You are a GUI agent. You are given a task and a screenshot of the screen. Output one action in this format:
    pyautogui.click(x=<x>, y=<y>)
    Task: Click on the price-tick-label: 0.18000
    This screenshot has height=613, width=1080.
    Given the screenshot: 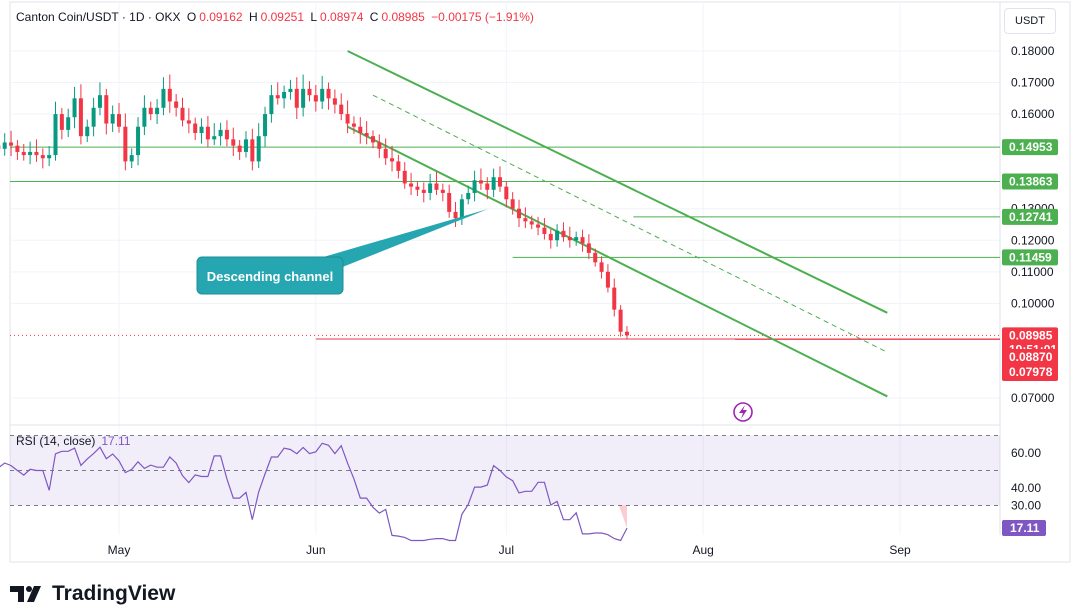 What is the action you would take?
    pyautogui.click(x=1033, y=51)
    